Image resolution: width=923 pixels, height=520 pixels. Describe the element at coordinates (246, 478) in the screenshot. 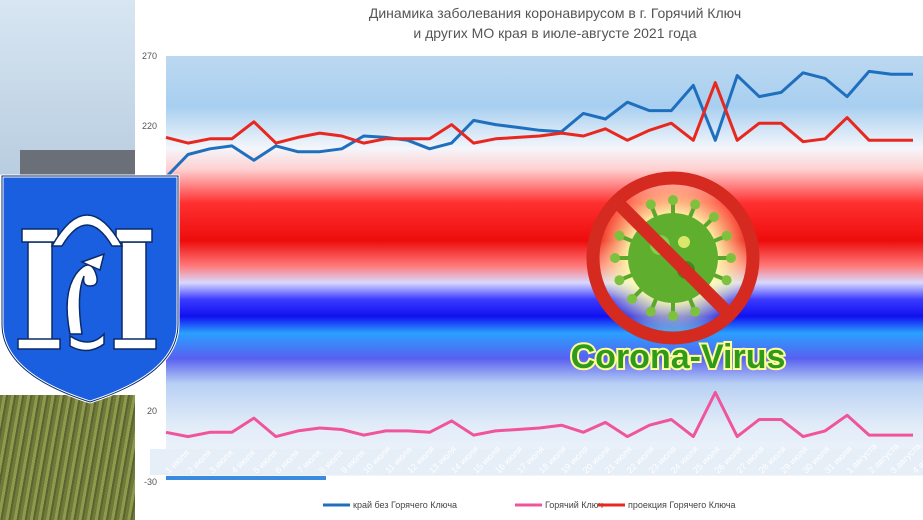

I see `x-axis-scroll-bar` at that location.